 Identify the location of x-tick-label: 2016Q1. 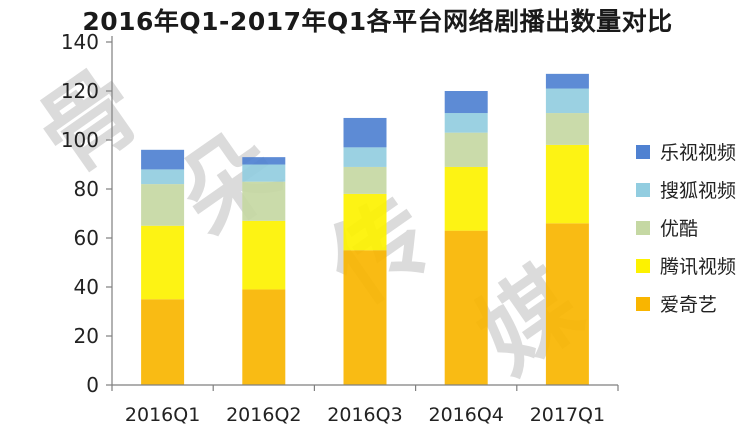
(162, 415).